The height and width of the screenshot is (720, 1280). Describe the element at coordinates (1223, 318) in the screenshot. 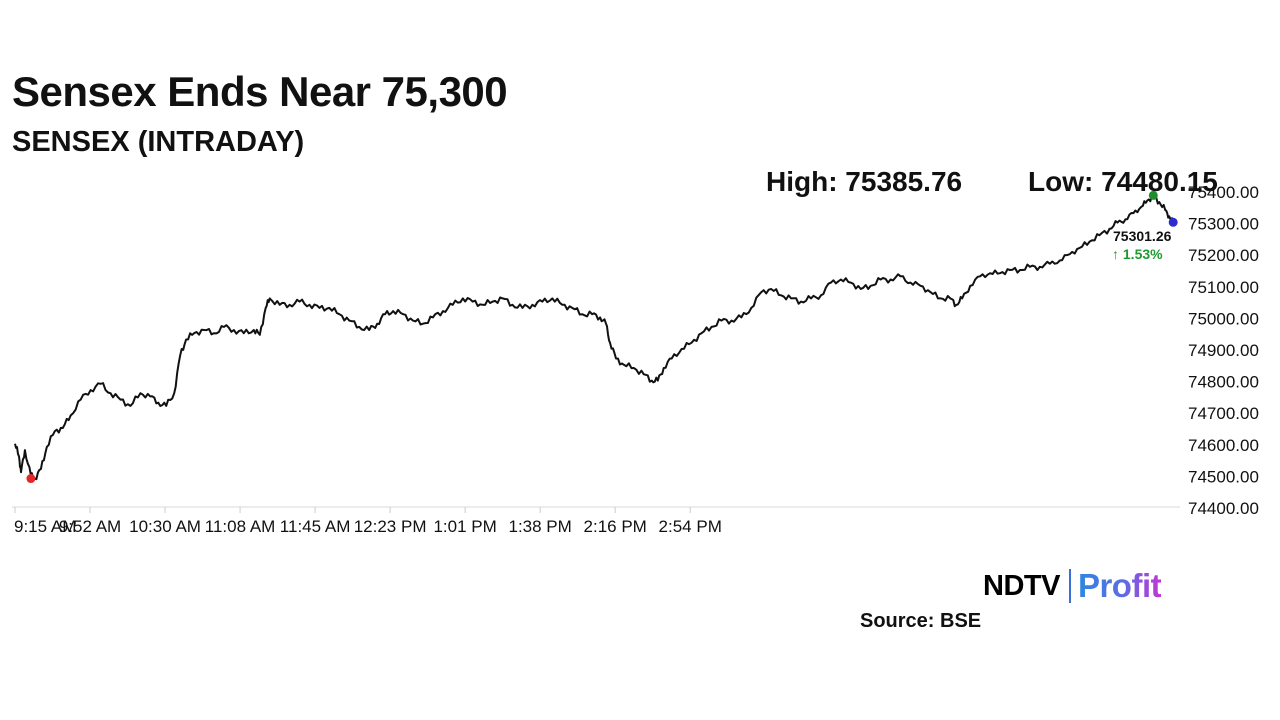

I see `y-tick-label: 75000.00` at that location.